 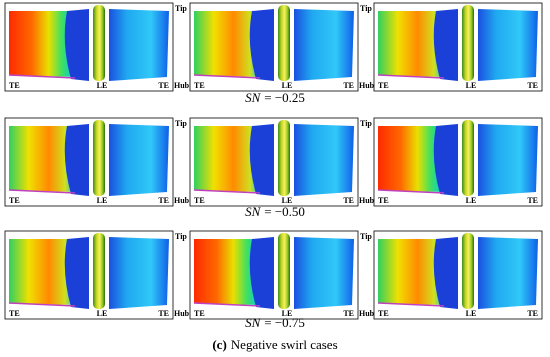 What do you see at coordinates (219, 344) in the screenshot?
I see `figure-caption-label: (c)` at bounding box center [219, 344].